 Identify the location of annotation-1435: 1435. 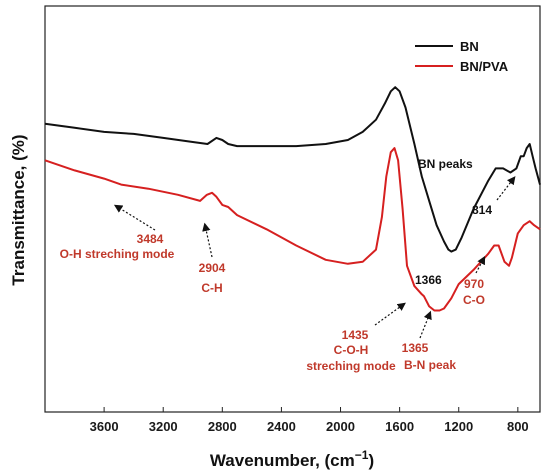
(355, 335).